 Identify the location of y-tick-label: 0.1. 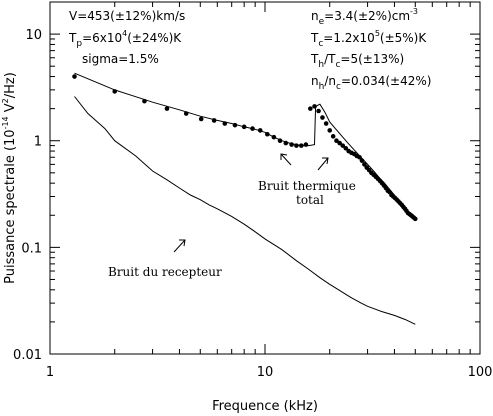
(31, 248).